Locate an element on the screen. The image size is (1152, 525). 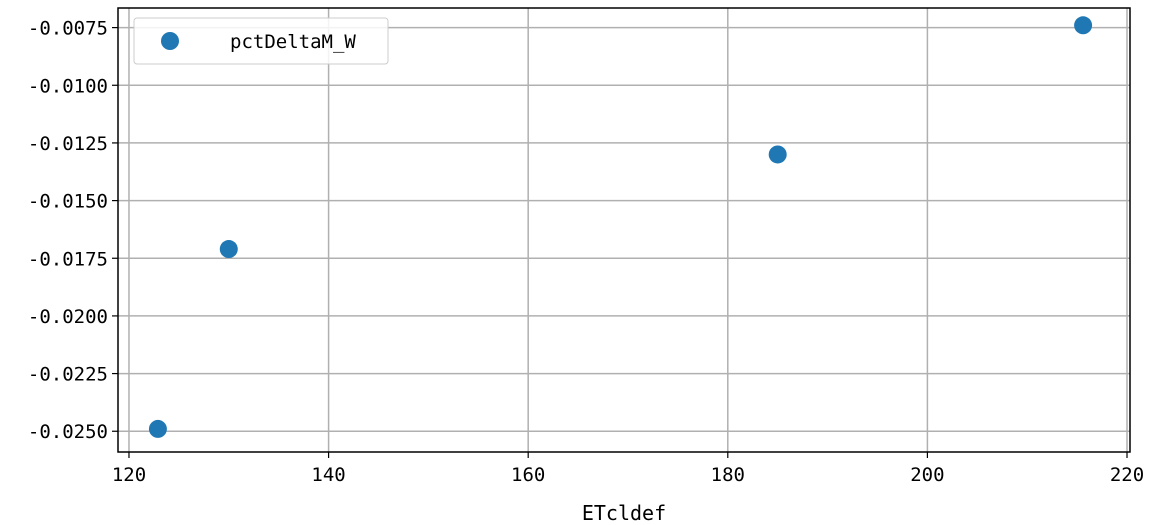
y-tick-label: -0.0150 is located at coordinates (68, 202).